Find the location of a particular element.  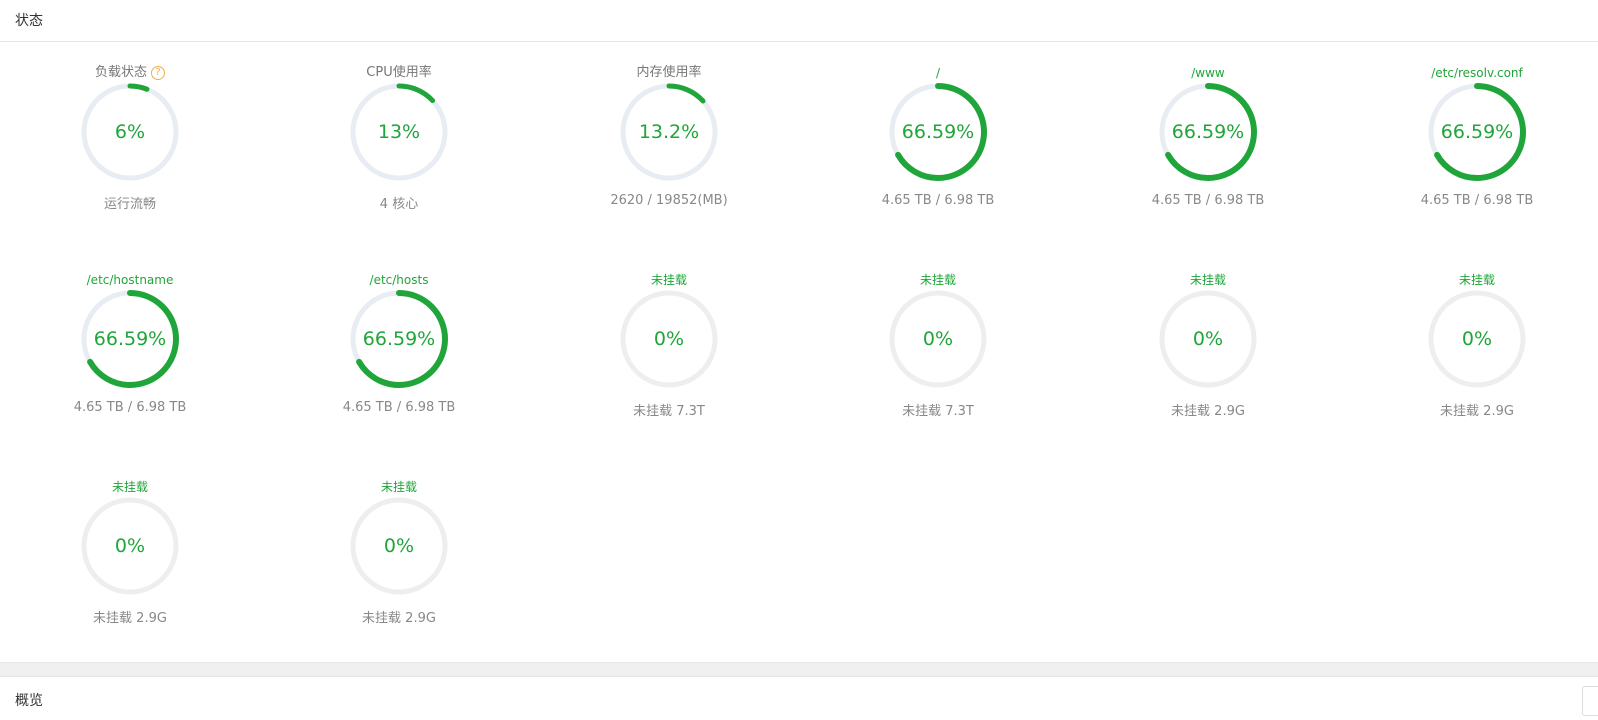

gauge-name-label: 负载状态 is located at coordinates (120, 72).